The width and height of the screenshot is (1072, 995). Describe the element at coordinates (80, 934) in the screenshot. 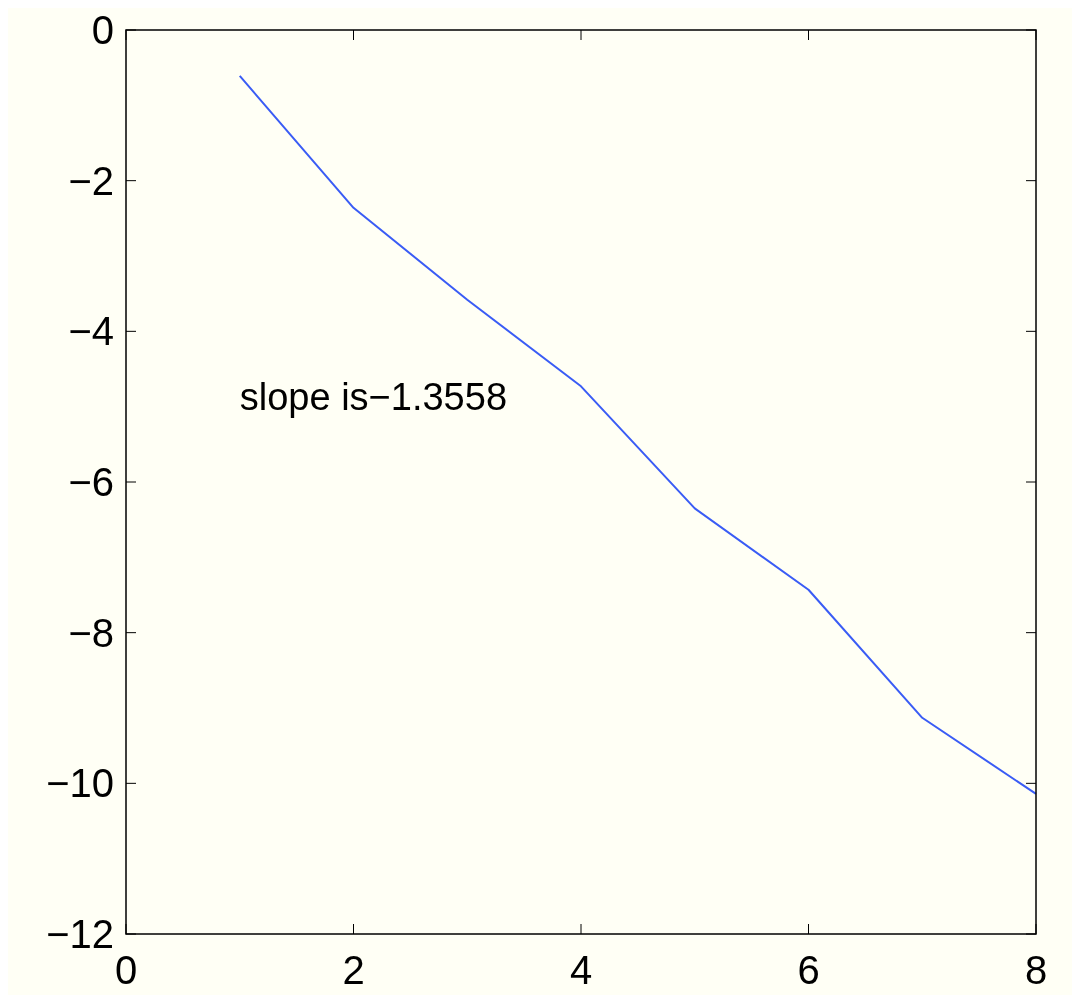

I see `y-tick-label: −12` at that location.